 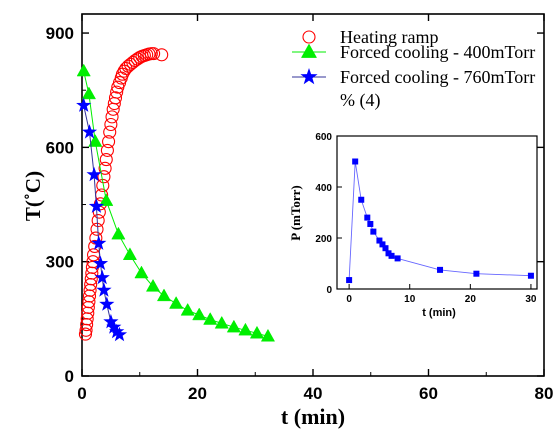 I want to click on inset-x-tick-label: 20, so click(x=471, y=299).